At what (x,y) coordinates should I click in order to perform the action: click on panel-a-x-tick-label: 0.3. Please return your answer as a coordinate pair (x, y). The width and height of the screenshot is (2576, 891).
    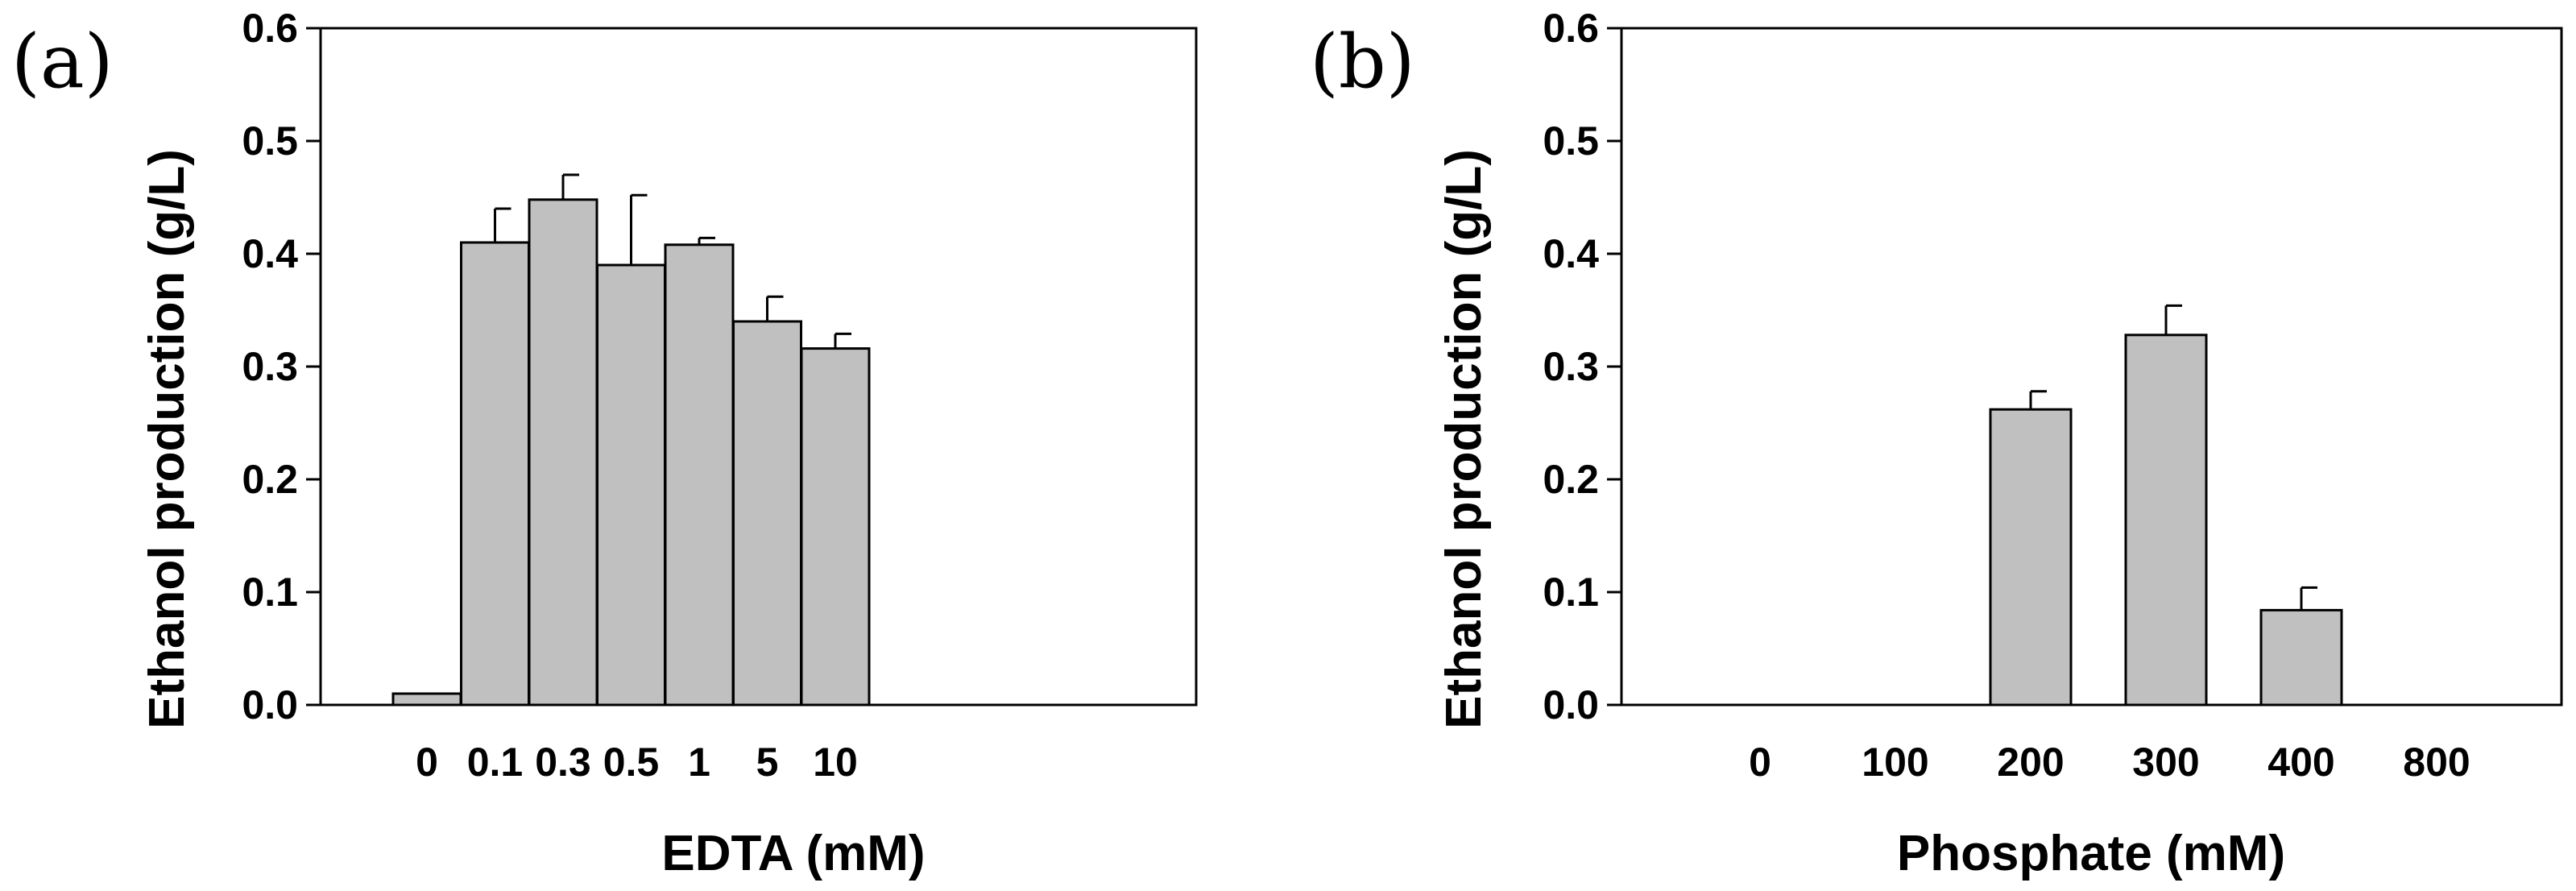
    Looking at the image, I should click on (563, 762).